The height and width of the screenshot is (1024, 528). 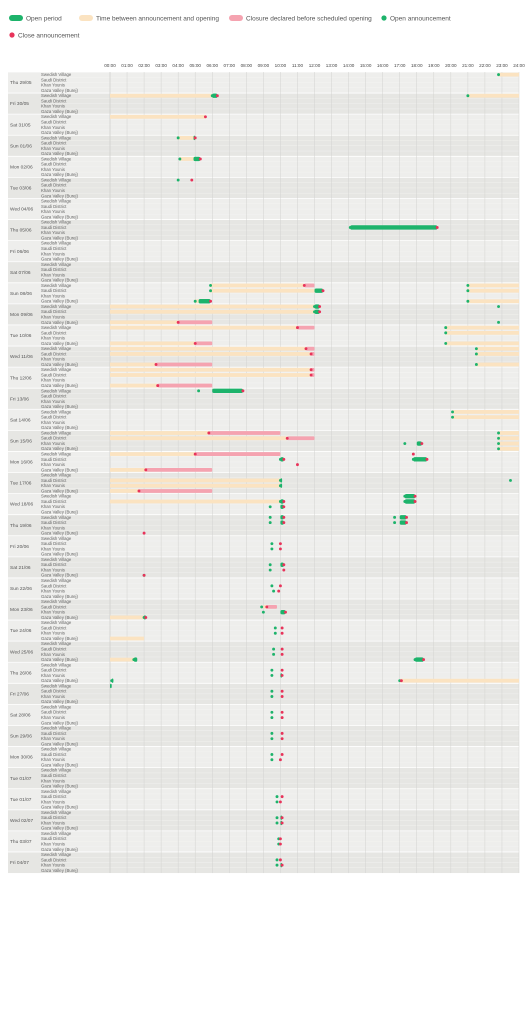 What do you see at coordinates (420, 18) in the screenshot?
I see `legend-label-open_ann: Open announcement` at bounding box center [420, 18].